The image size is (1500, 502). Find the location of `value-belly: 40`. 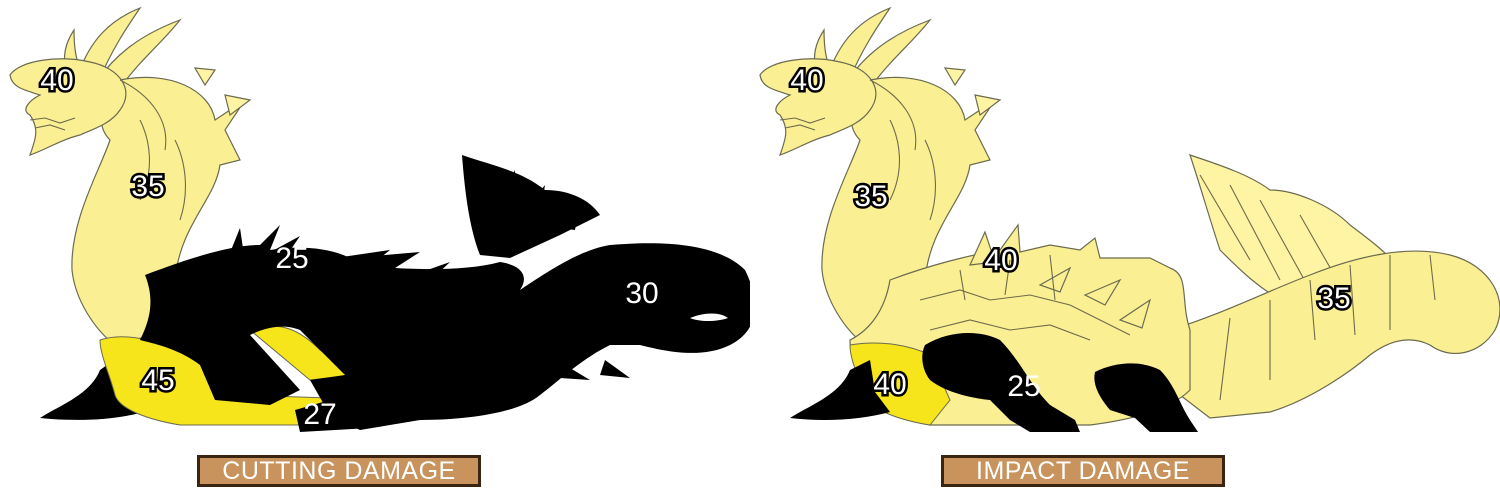

value-belly: 40 is located at coordinates (889, 384).